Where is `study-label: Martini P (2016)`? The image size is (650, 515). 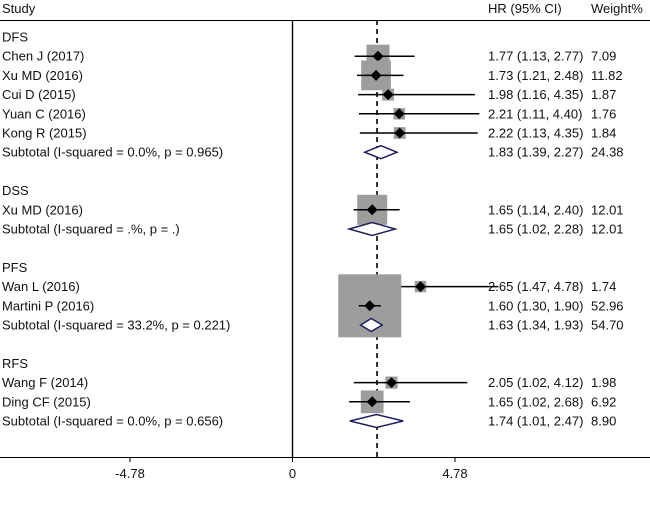
study-label: Martini P (2016) is located at coordinates (48, 305).